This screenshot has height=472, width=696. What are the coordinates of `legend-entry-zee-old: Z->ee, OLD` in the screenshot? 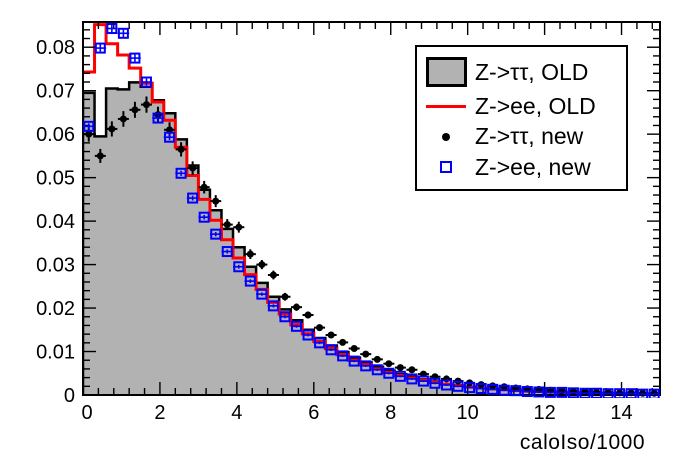 It's located at (521, 105).